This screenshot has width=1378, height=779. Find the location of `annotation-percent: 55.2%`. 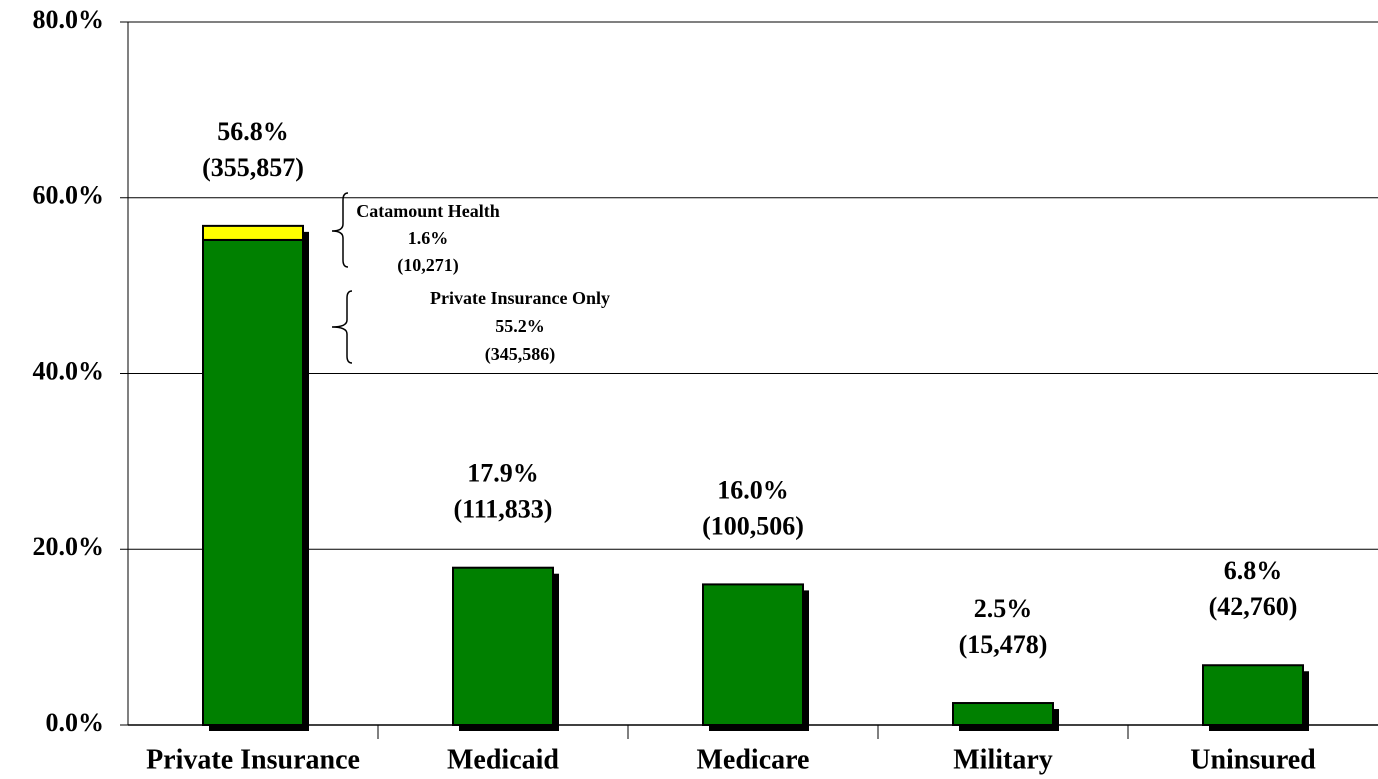

annotation-percent: 55.2% is located at coordinates (520, 326).